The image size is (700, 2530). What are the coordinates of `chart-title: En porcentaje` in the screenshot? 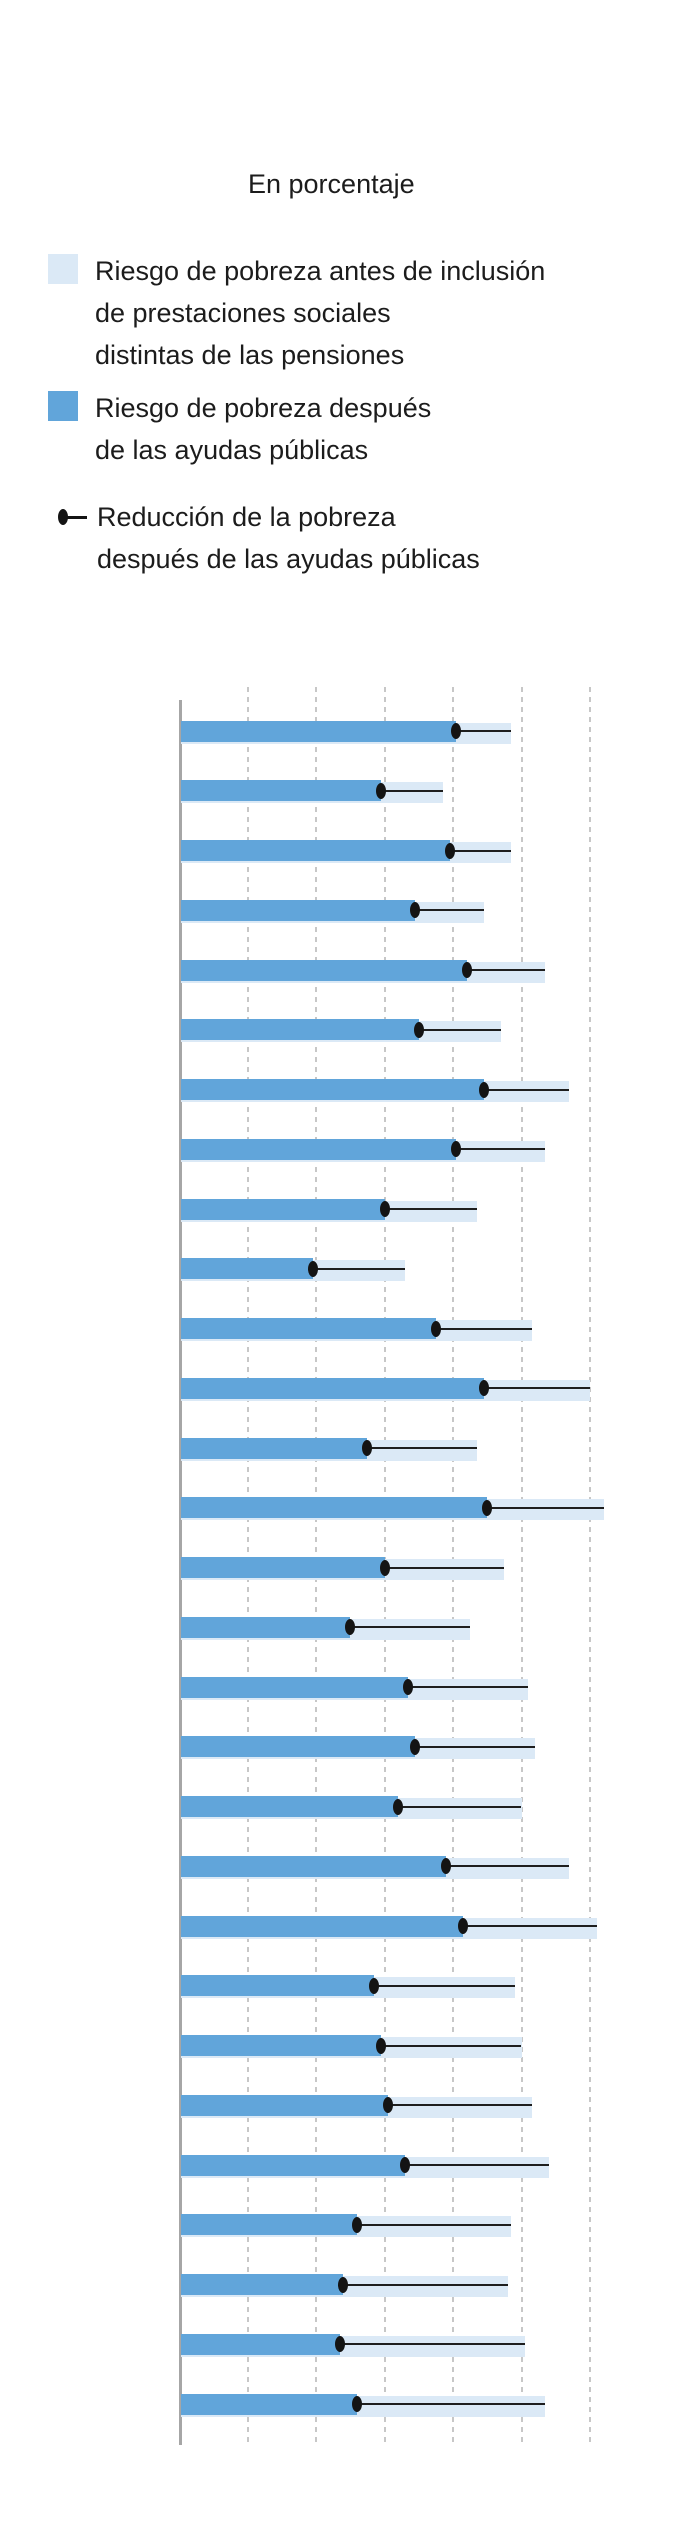 It's located at (331, 184).